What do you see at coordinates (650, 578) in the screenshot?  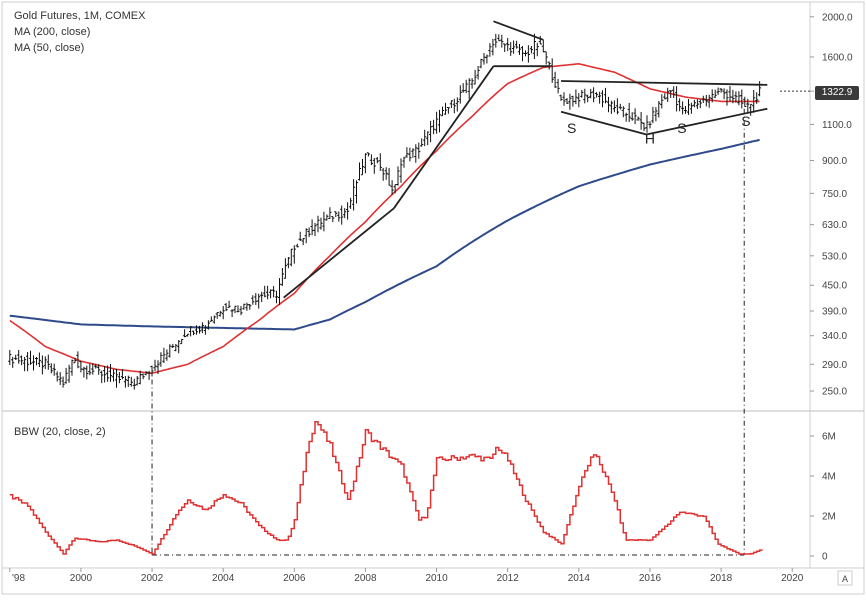 I see `time-tick-label: 2016` at bounding box center [650, 578].